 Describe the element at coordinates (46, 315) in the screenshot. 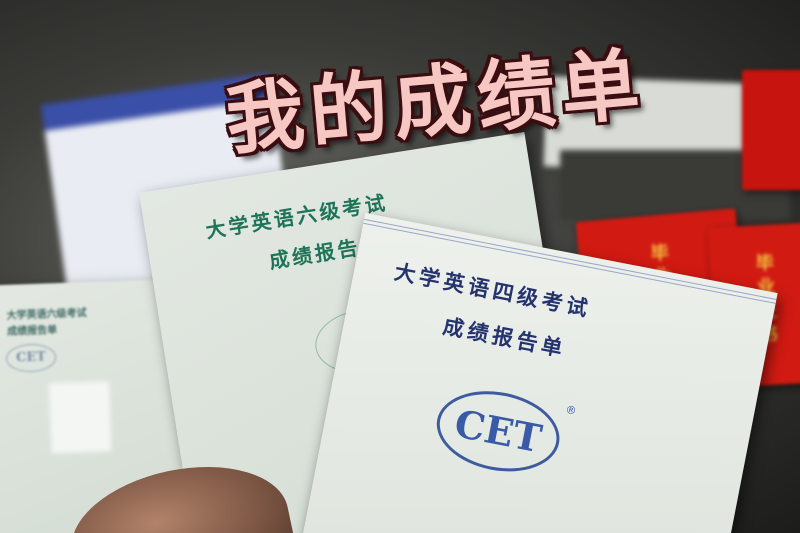

I see `card-title-line1: 大学英语六级考试` at that location.